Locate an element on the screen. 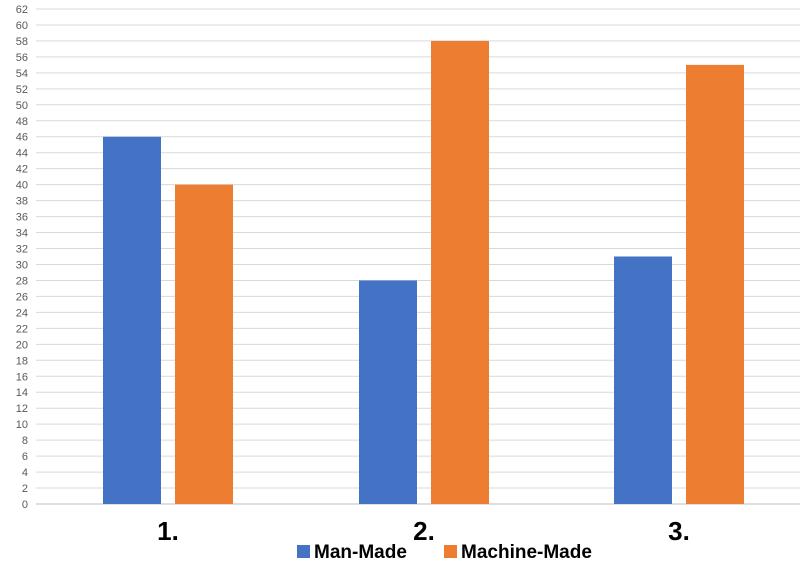  x-category-label: 2. is located at coordinates (424, 531).